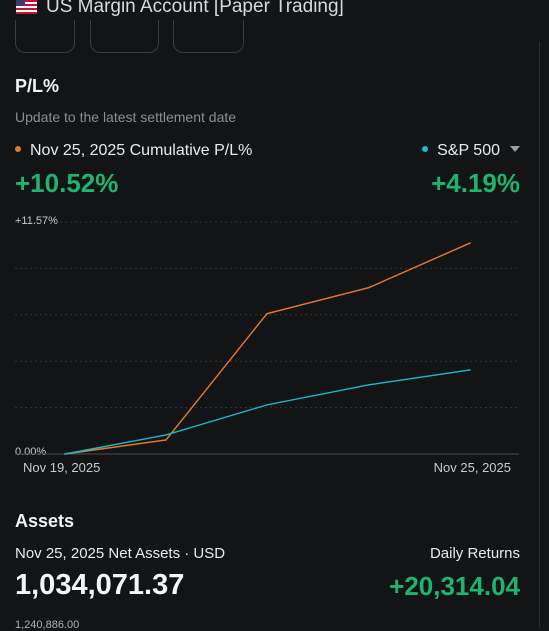  What do you see at coordinates (539, 335) in the screenshot?
I see `right-edge-divider` at bounding box center [539, 335].